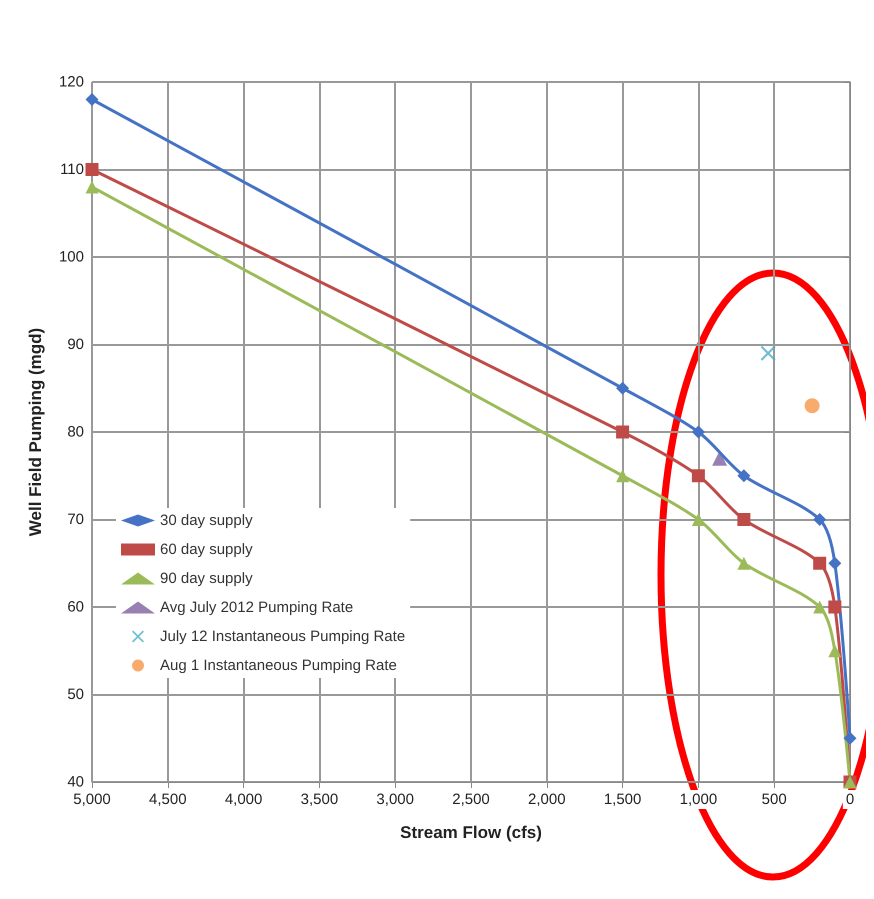  I want to click on legend-label: 30 day supply, so click(207, 520).